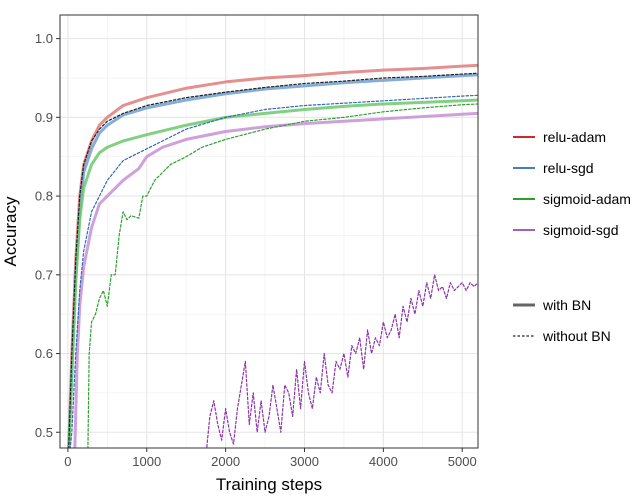  I want to click on y-tick-label: 1.0, so click(44, 38).